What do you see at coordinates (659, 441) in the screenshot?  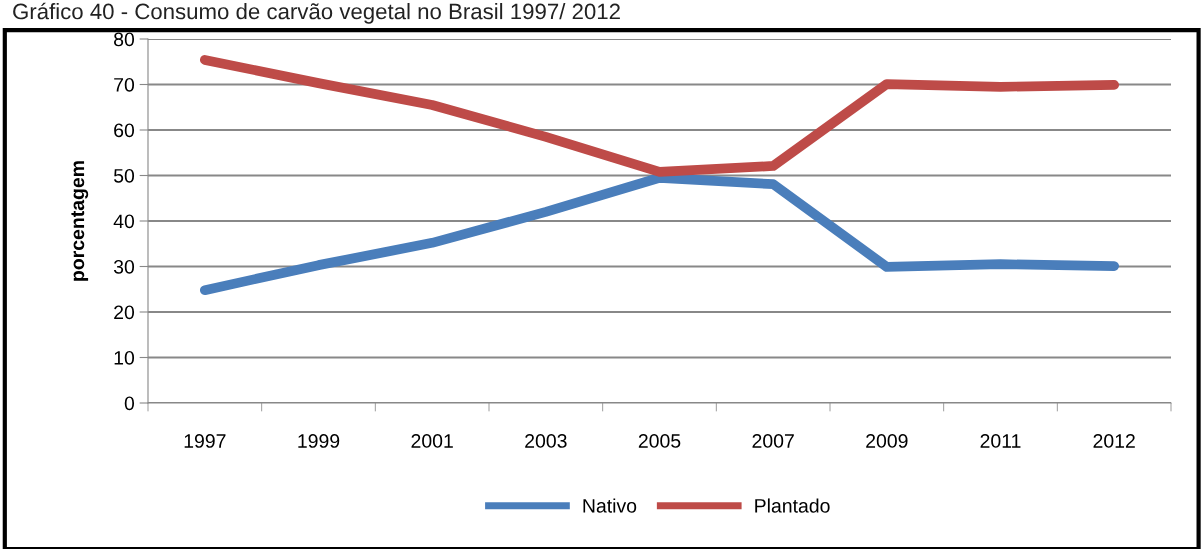 I see `x-tick-label: 2005` at bounding box center [659, 441].